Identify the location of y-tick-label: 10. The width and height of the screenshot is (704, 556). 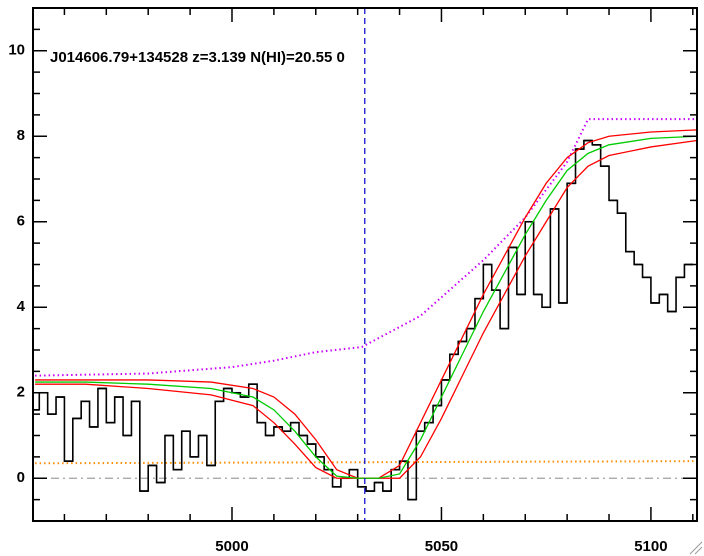
(16, 50).